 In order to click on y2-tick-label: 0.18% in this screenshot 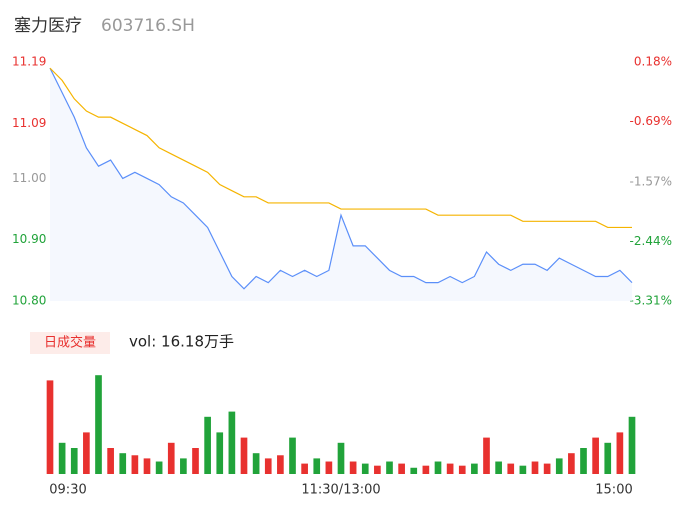, I will do `click(653, 62)`.